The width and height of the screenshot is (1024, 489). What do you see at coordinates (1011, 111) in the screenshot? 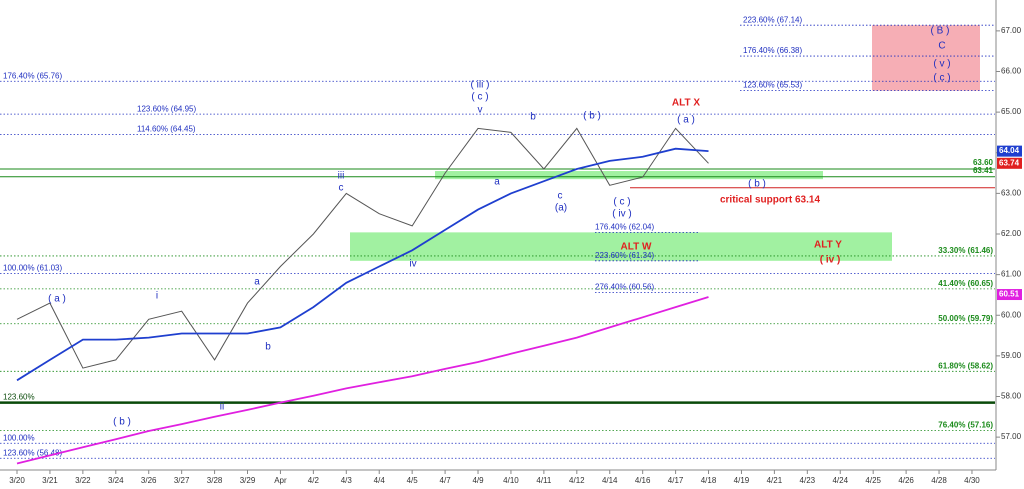
I see `y-tick-label: 65.00` at bounding box center [1011, 111].